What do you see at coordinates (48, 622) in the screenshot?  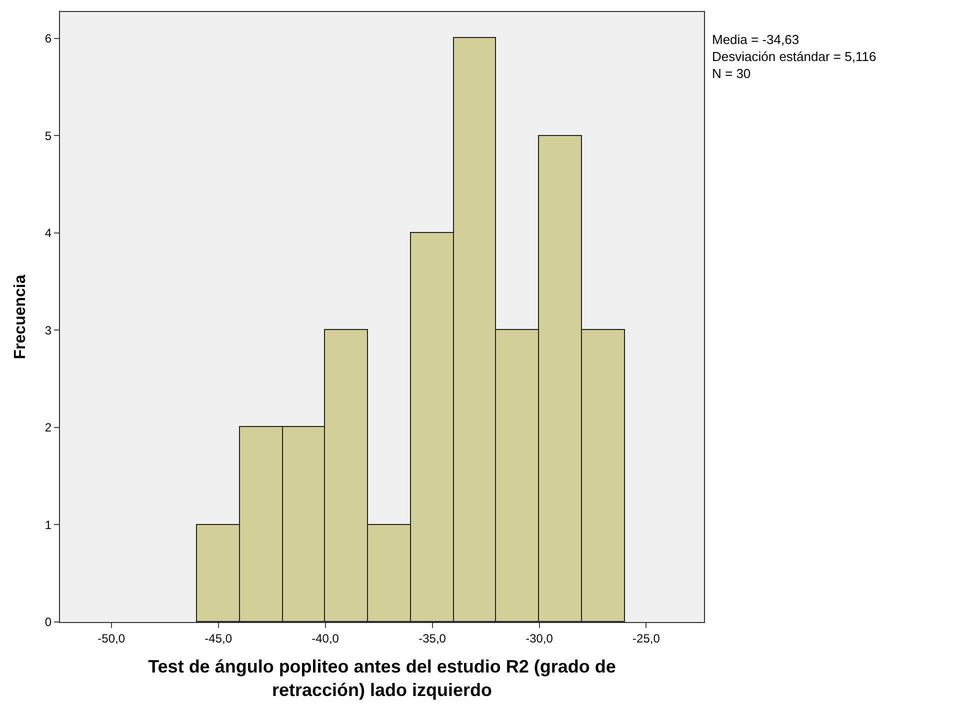 I see `y-tick-label: 0` at bounding box center [48, 622].